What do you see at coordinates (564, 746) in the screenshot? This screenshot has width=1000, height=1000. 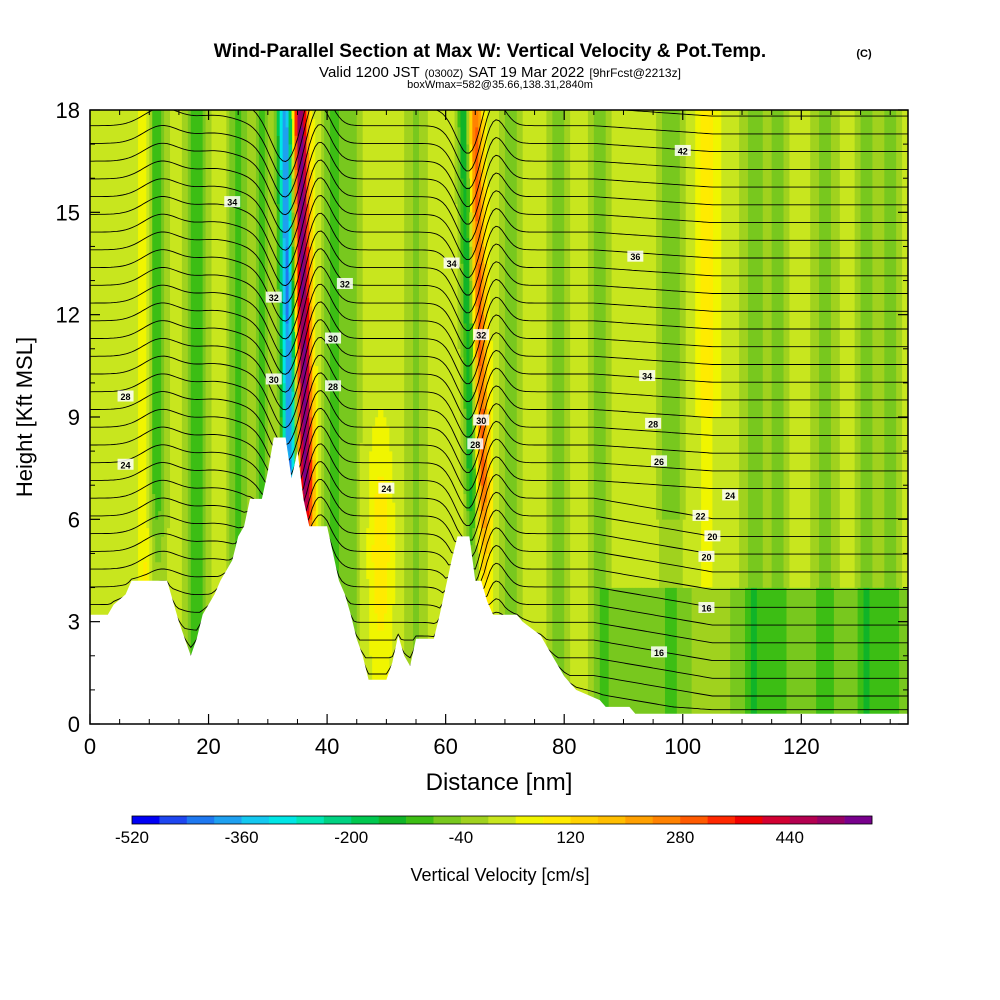 I see `x-tick-label: 80` at bounding box center [564, 746].